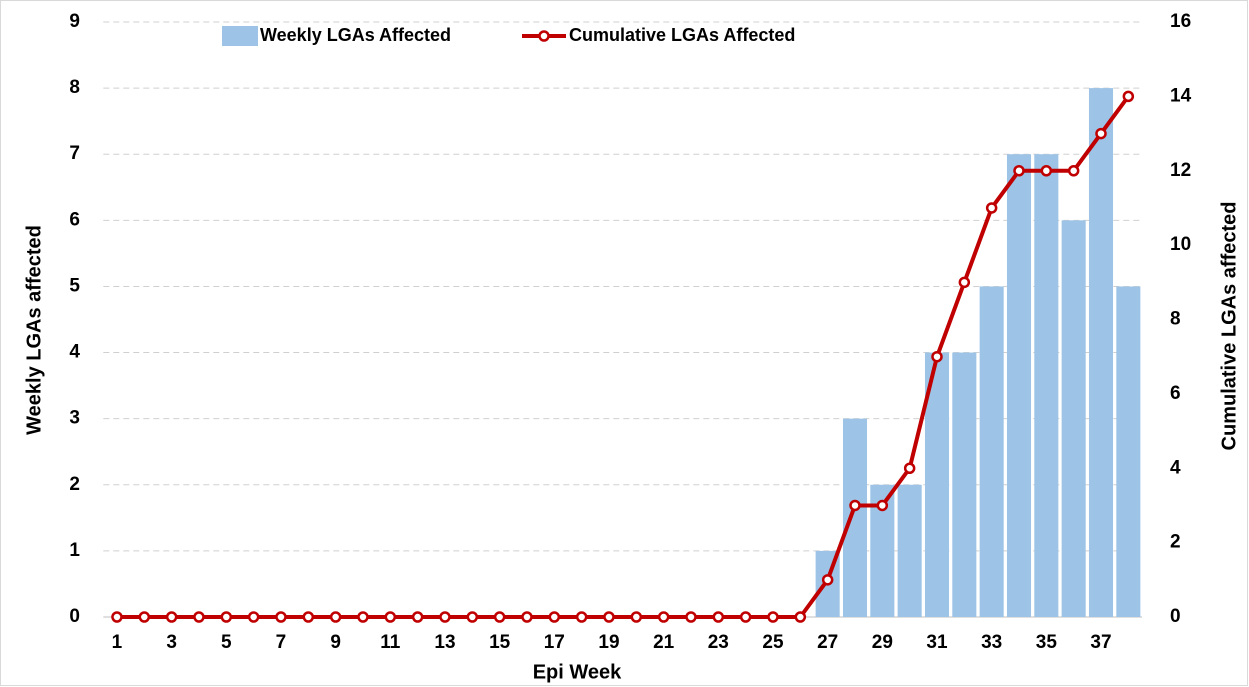  I want to click on y2-tick-label: 2, so click(1175, 542).